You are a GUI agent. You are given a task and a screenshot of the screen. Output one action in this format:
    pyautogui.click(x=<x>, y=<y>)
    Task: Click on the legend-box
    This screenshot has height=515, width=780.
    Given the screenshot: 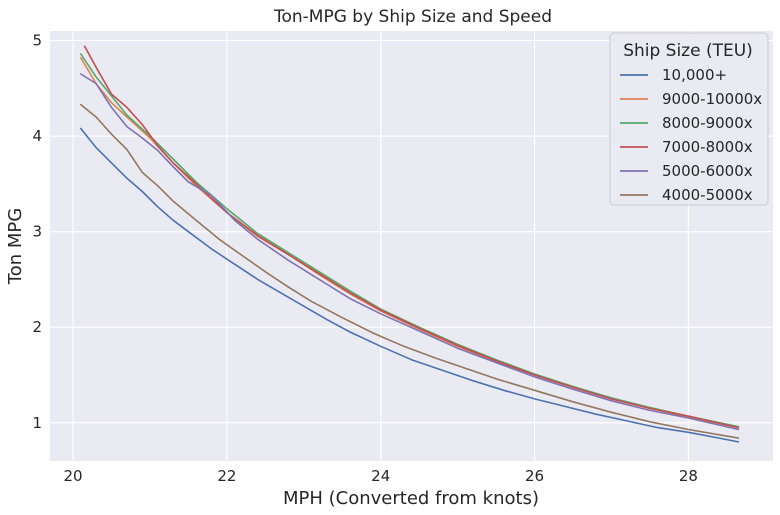 What is the action you would take?
    pyautogui.click(x=689, y=119)
    